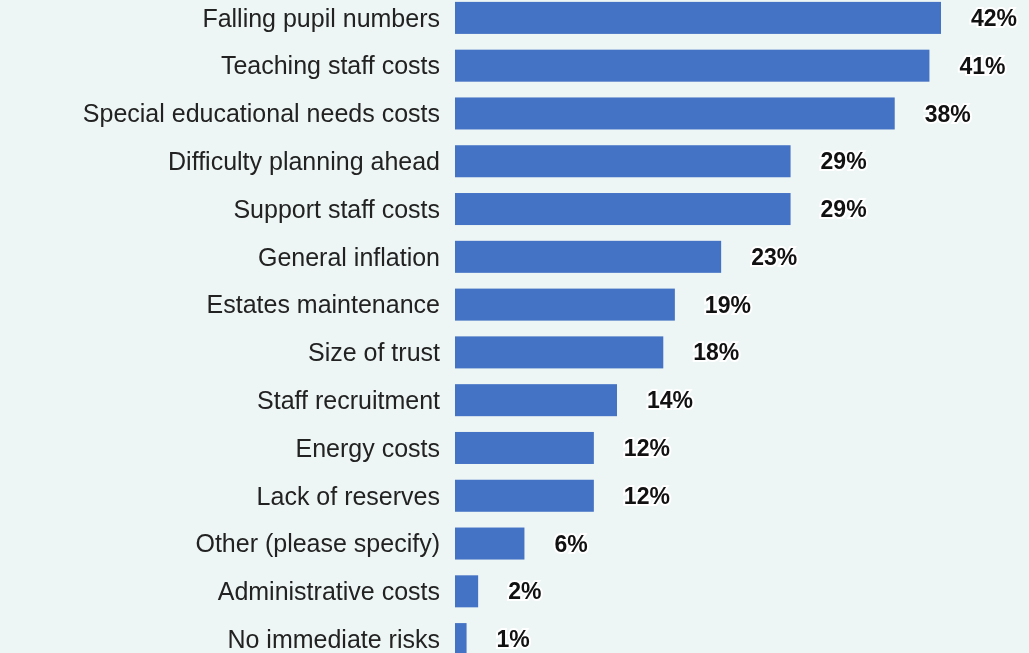  What do you see at coordinates (982, 65) in the screenshot?
I see `data-label: 41%` at bounding box center [982, 65].